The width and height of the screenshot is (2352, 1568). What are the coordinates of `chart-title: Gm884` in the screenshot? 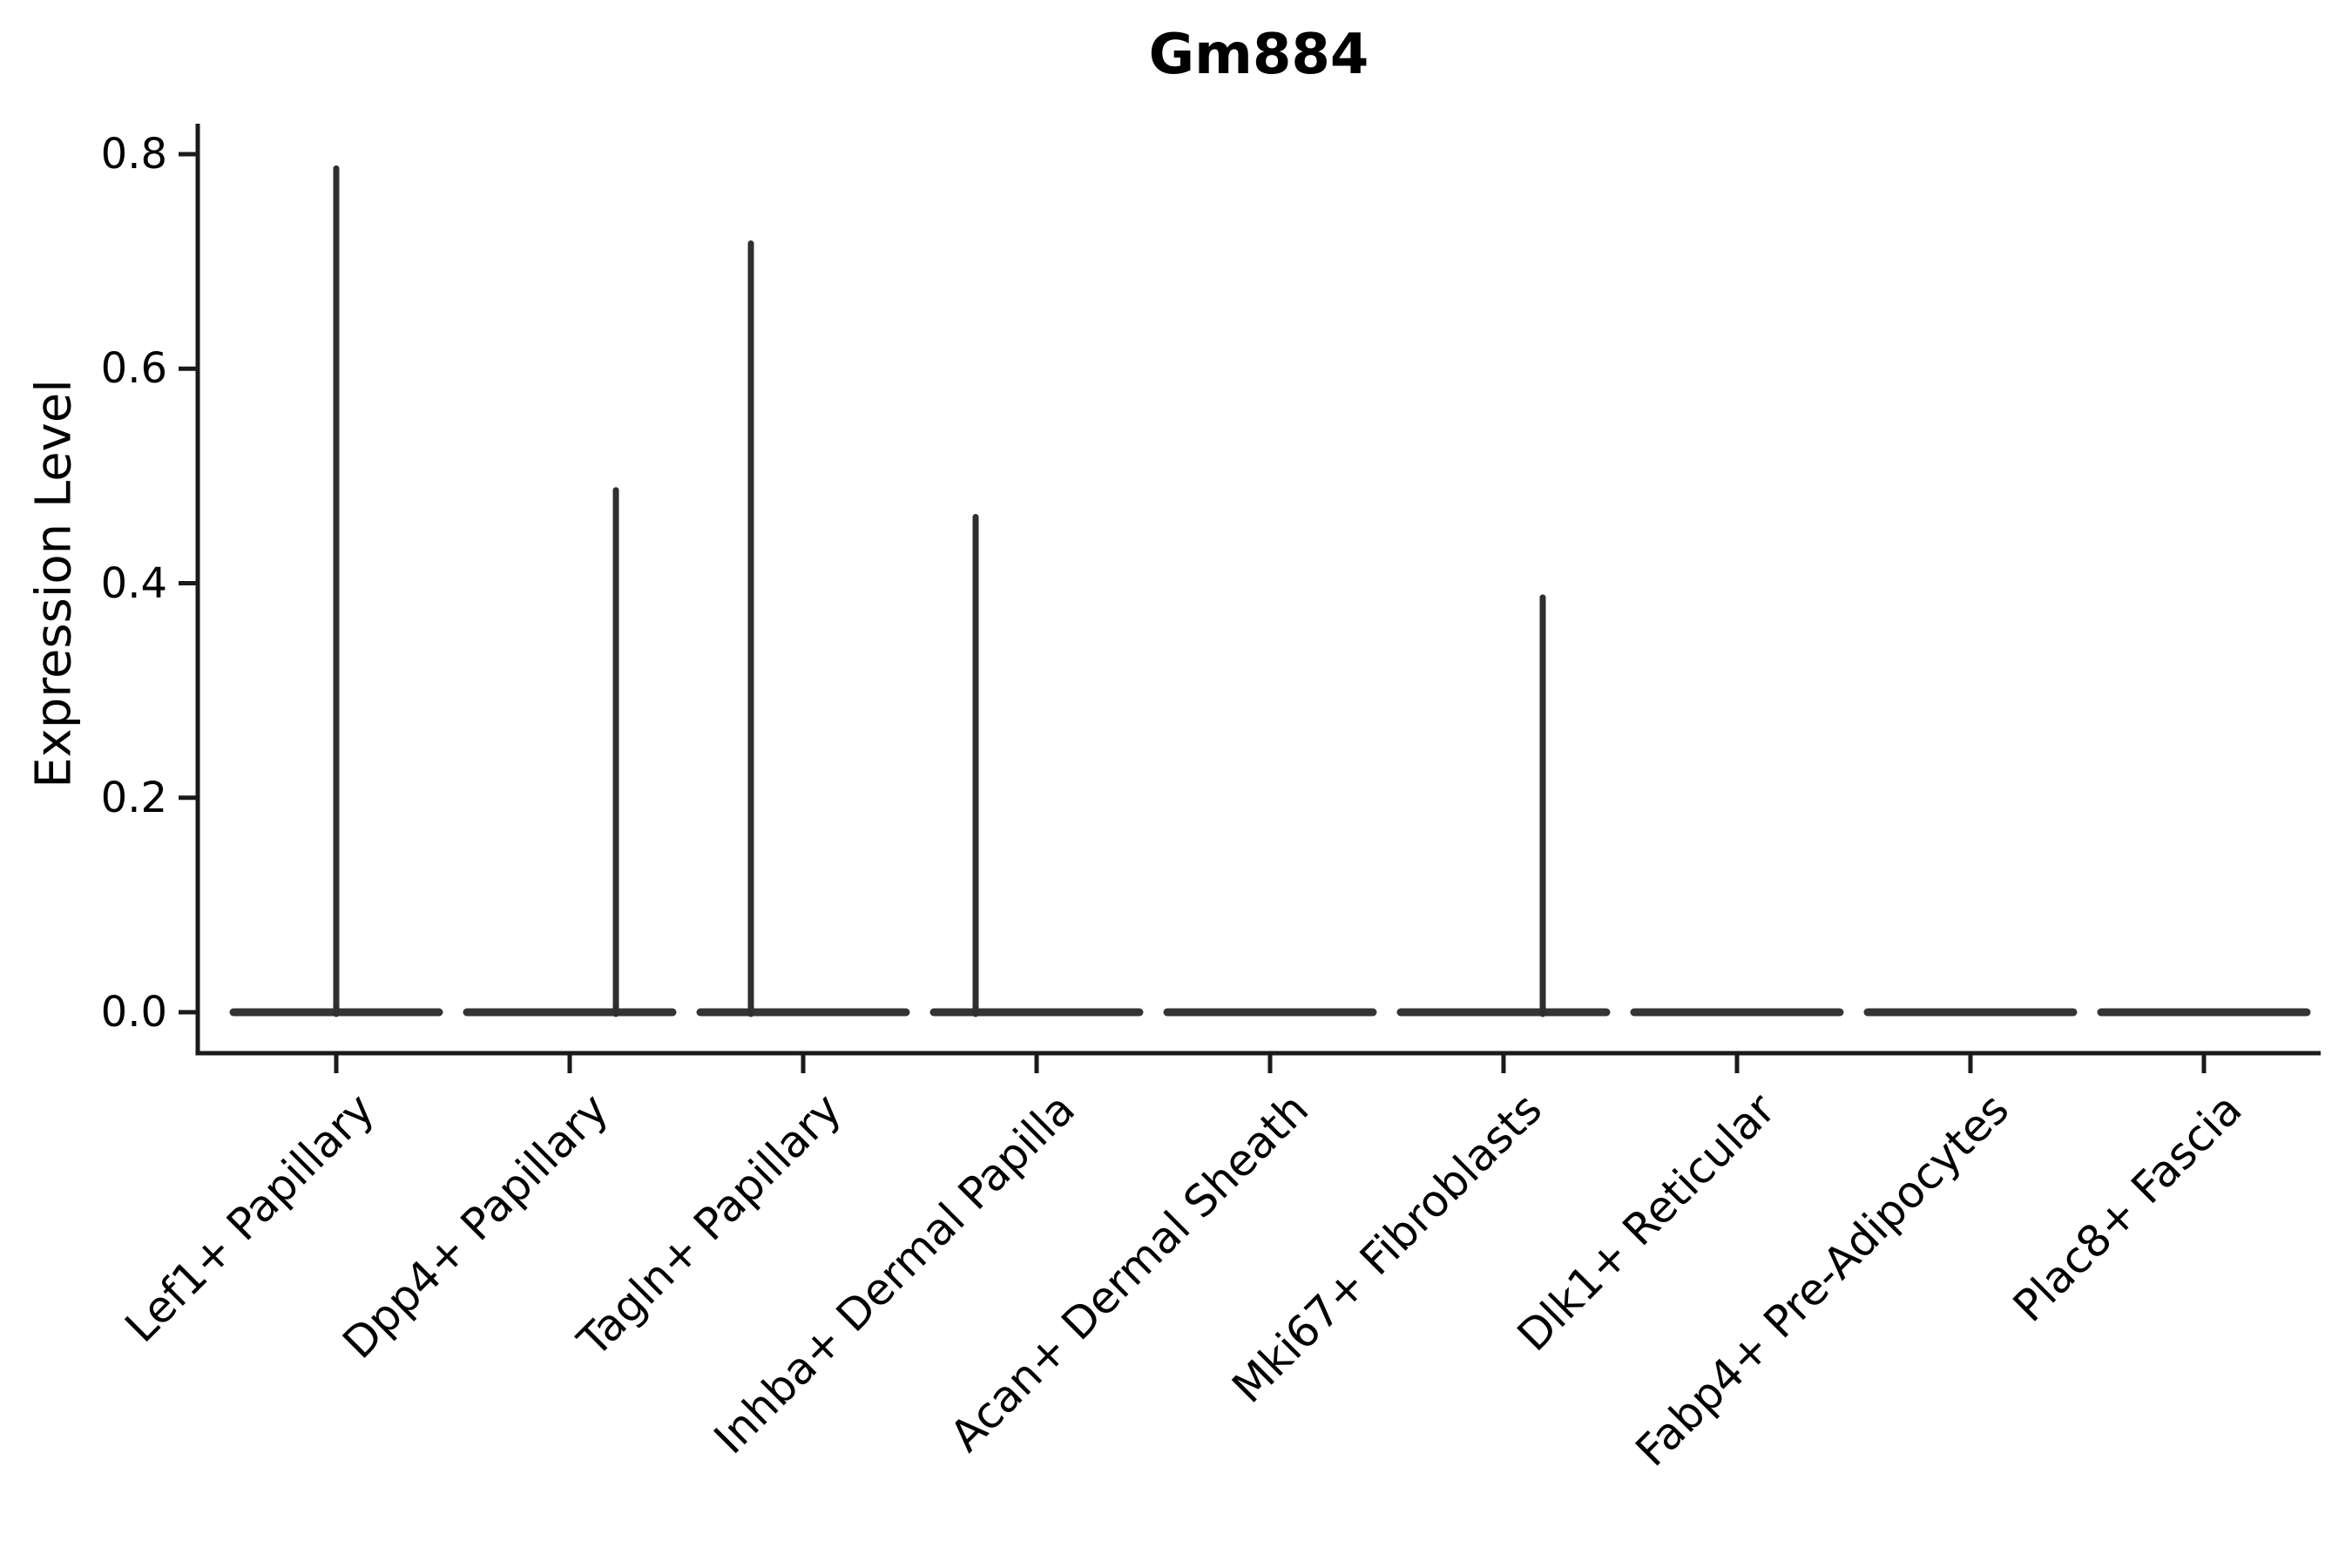 It's located at (1258, 55).